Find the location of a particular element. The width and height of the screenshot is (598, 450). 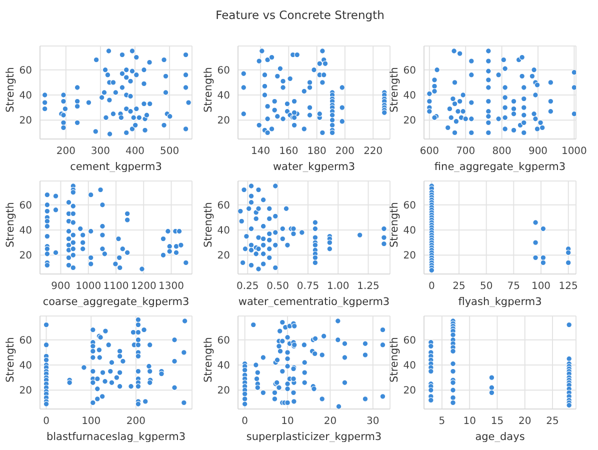

x-tick-label: 75 is located at coordinates (513, 286).